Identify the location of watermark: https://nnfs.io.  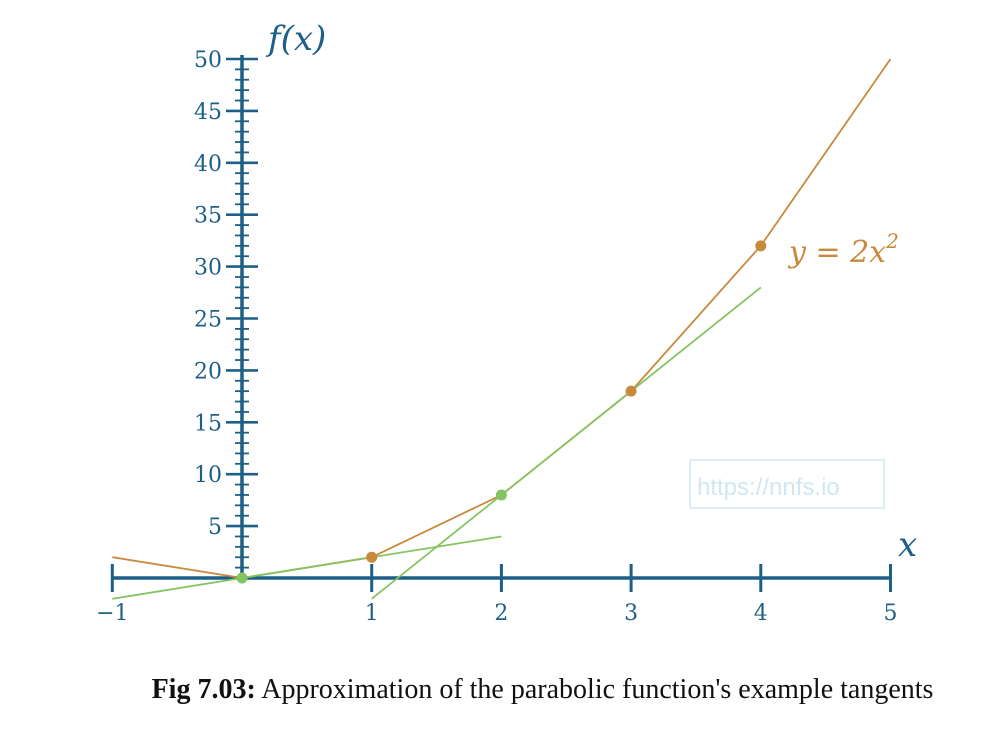
(787, 484).